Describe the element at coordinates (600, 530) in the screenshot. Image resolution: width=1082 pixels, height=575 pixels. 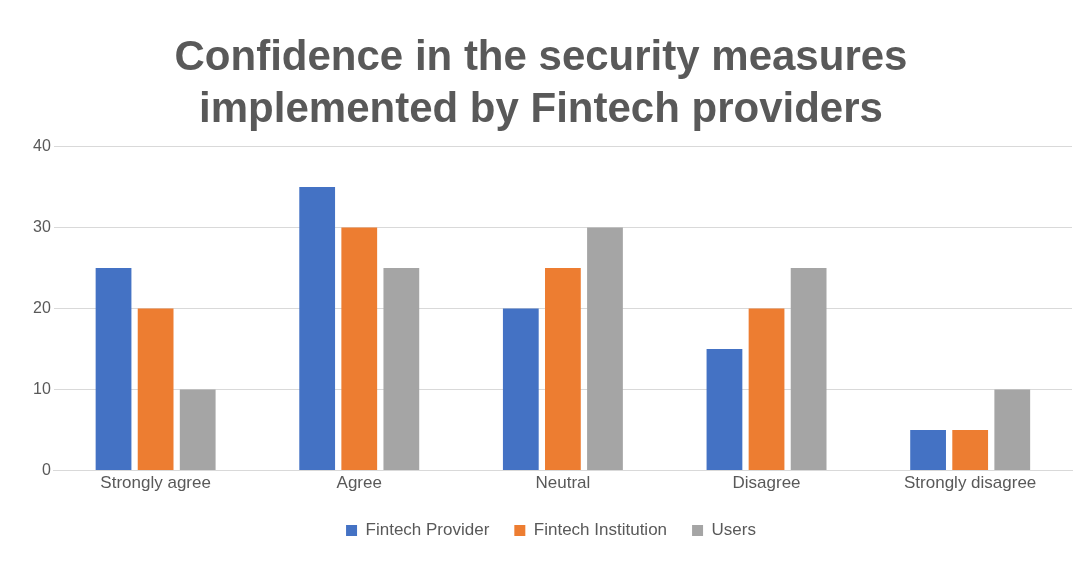
I see `legend-label: Fintech Institution` at that location.